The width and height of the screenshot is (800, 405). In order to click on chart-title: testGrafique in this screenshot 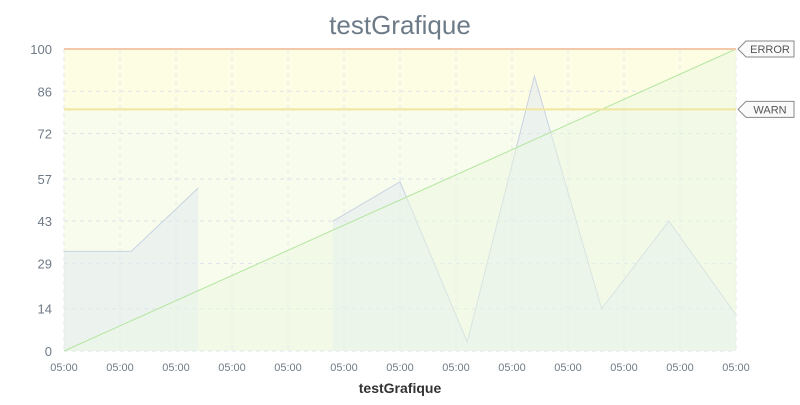, I will do `click(400, 25)`.